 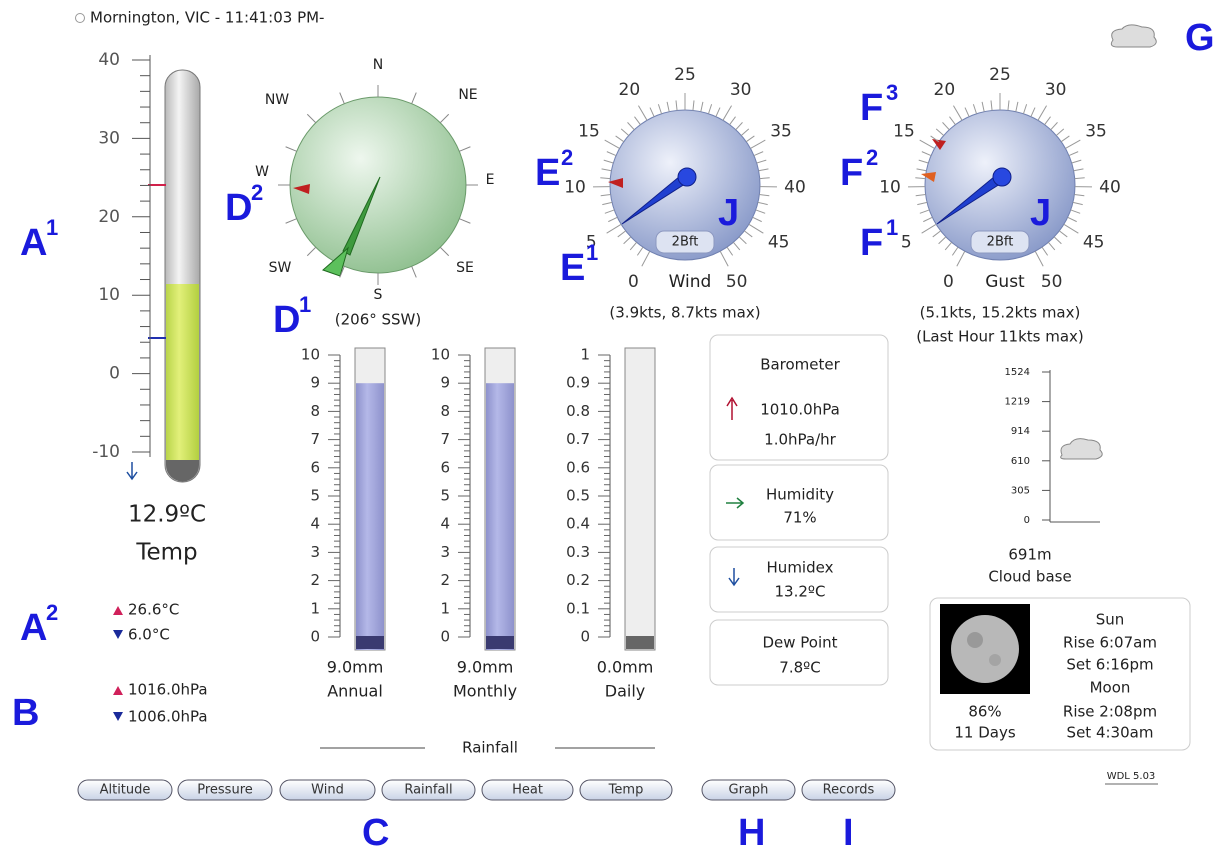 I want to click on gust-tick-label: 10, so click(x=890, y=187).